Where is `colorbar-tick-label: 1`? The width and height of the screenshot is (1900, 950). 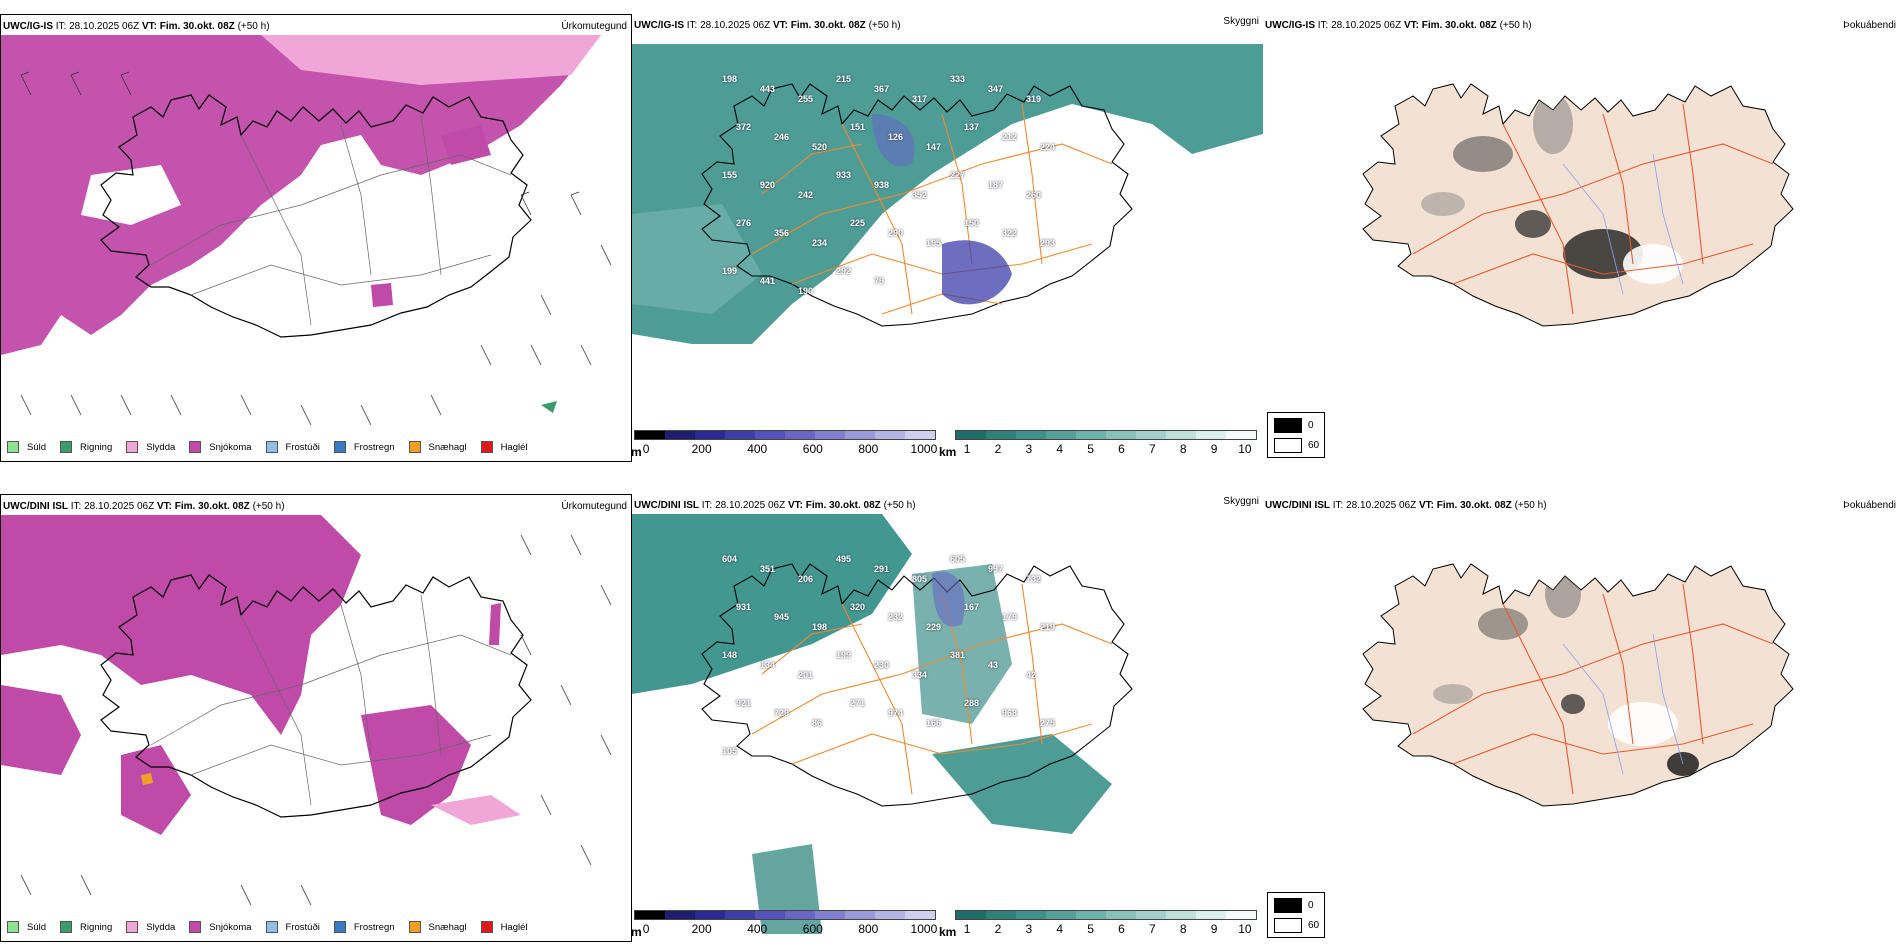 colorbar-tick-label: 1 is located at coordinates (967, 449).